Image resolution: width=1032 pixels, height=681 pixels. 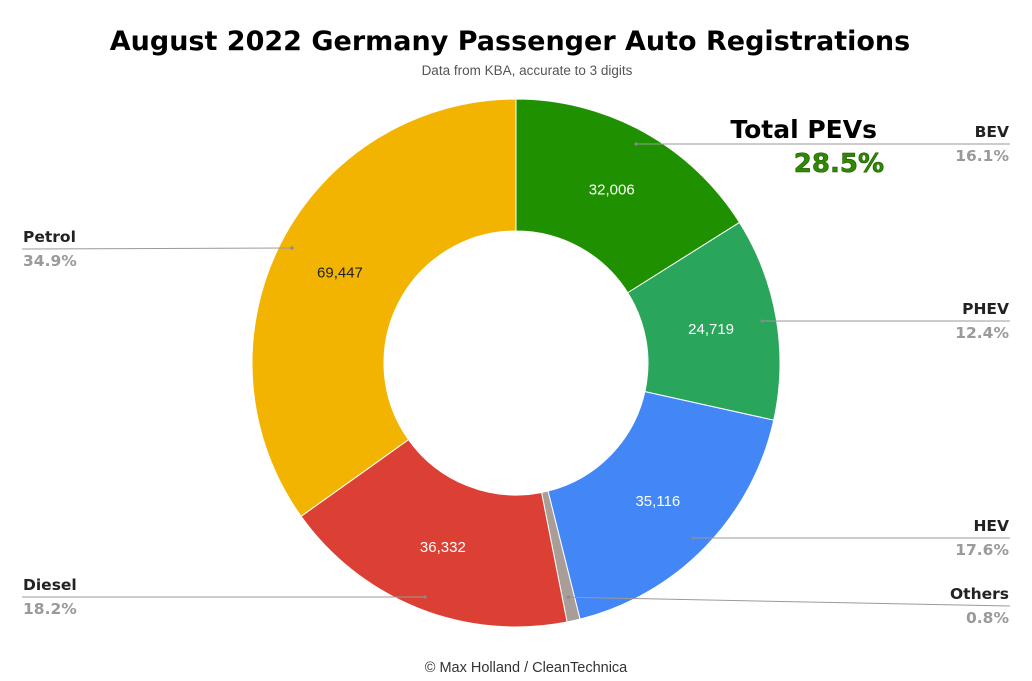 I want to click on leader-line-others, so click(x=789, y=601).